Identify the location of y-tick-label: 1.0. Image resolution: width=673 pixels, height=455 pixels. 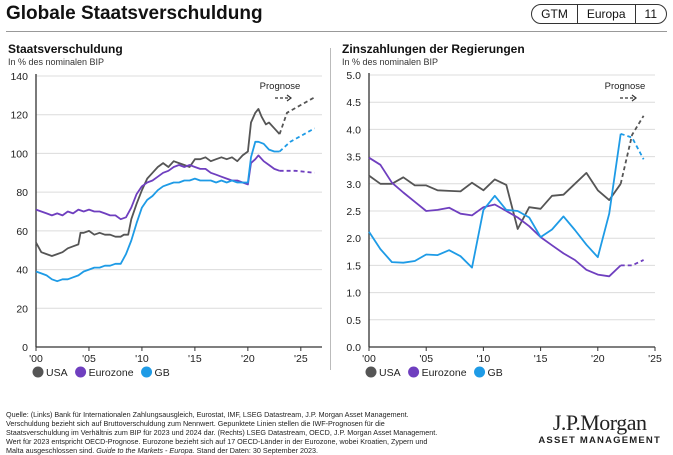
(353, 294).